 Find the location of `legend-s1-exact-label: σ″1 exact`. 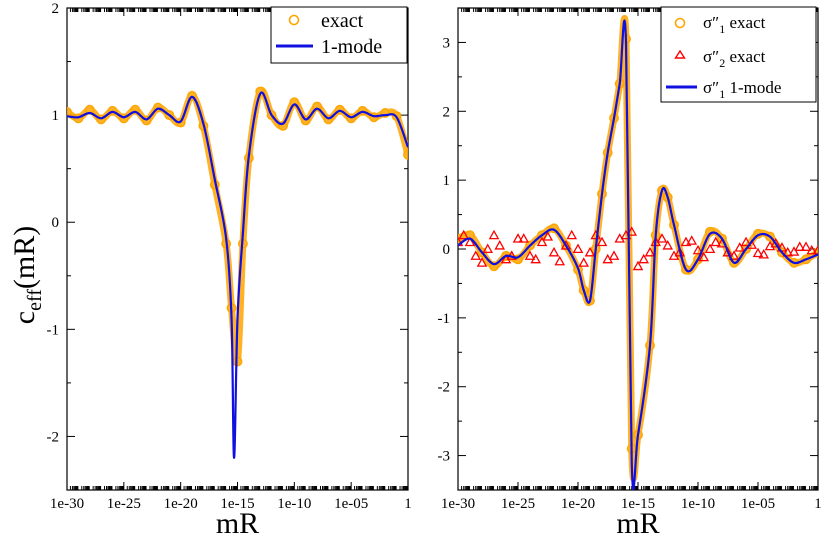

legend-s1-exact-label: σ″1 exact is located at coordinates (734, 24).